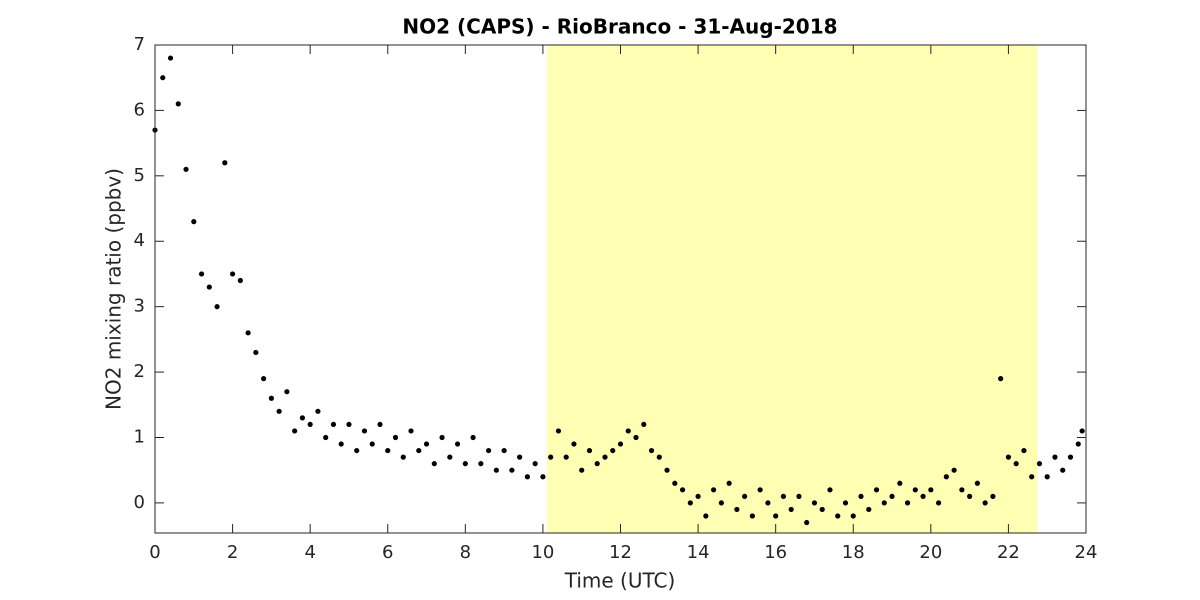  Describe the element at coordinates (139, 502) in the screenshot. I see `y-tick-label: 0` at that location.